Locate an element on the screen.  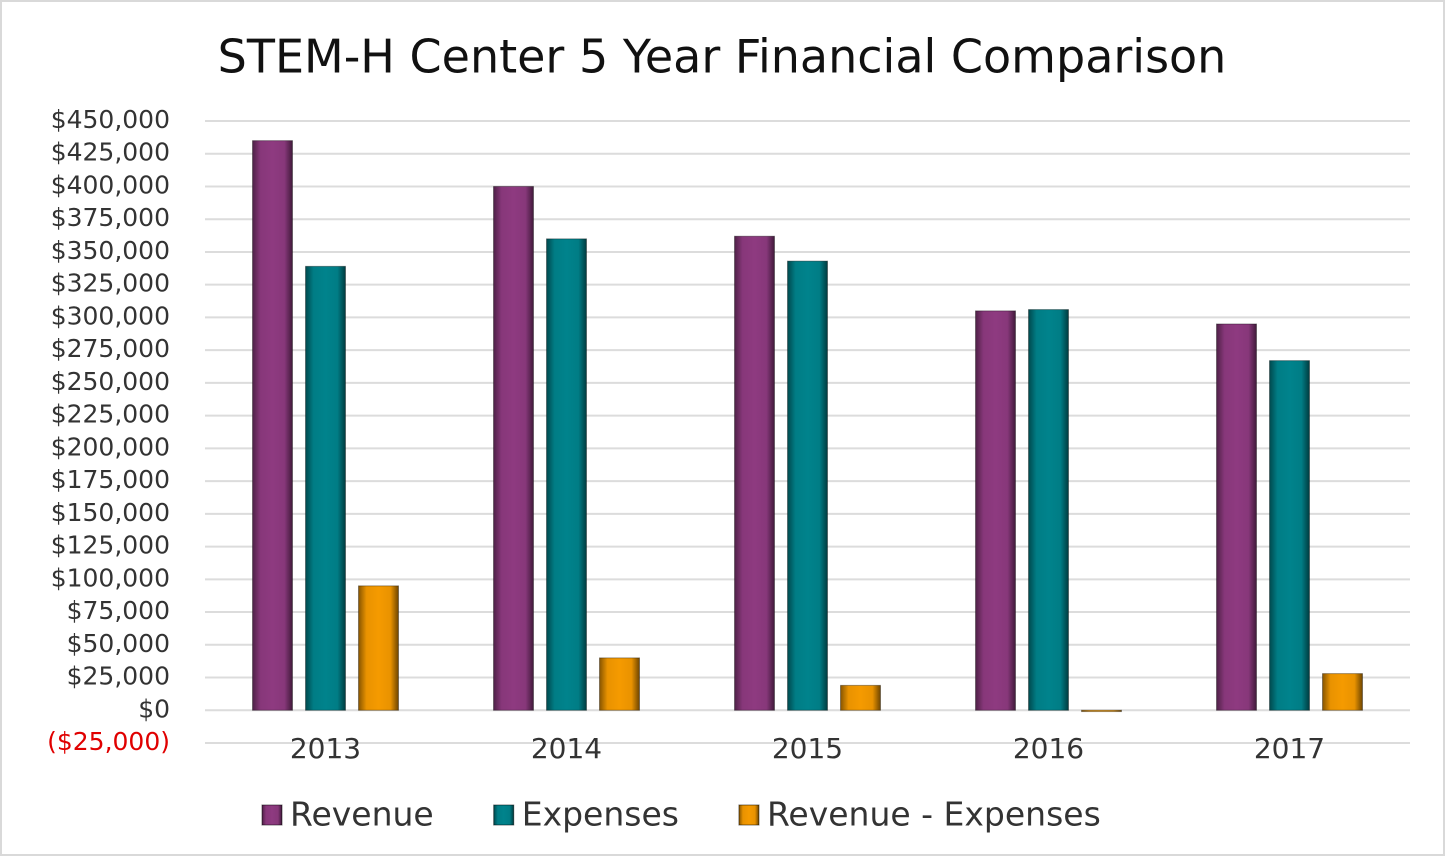
y-tick-label: ($25,000) is located at coordinates (108, 741).